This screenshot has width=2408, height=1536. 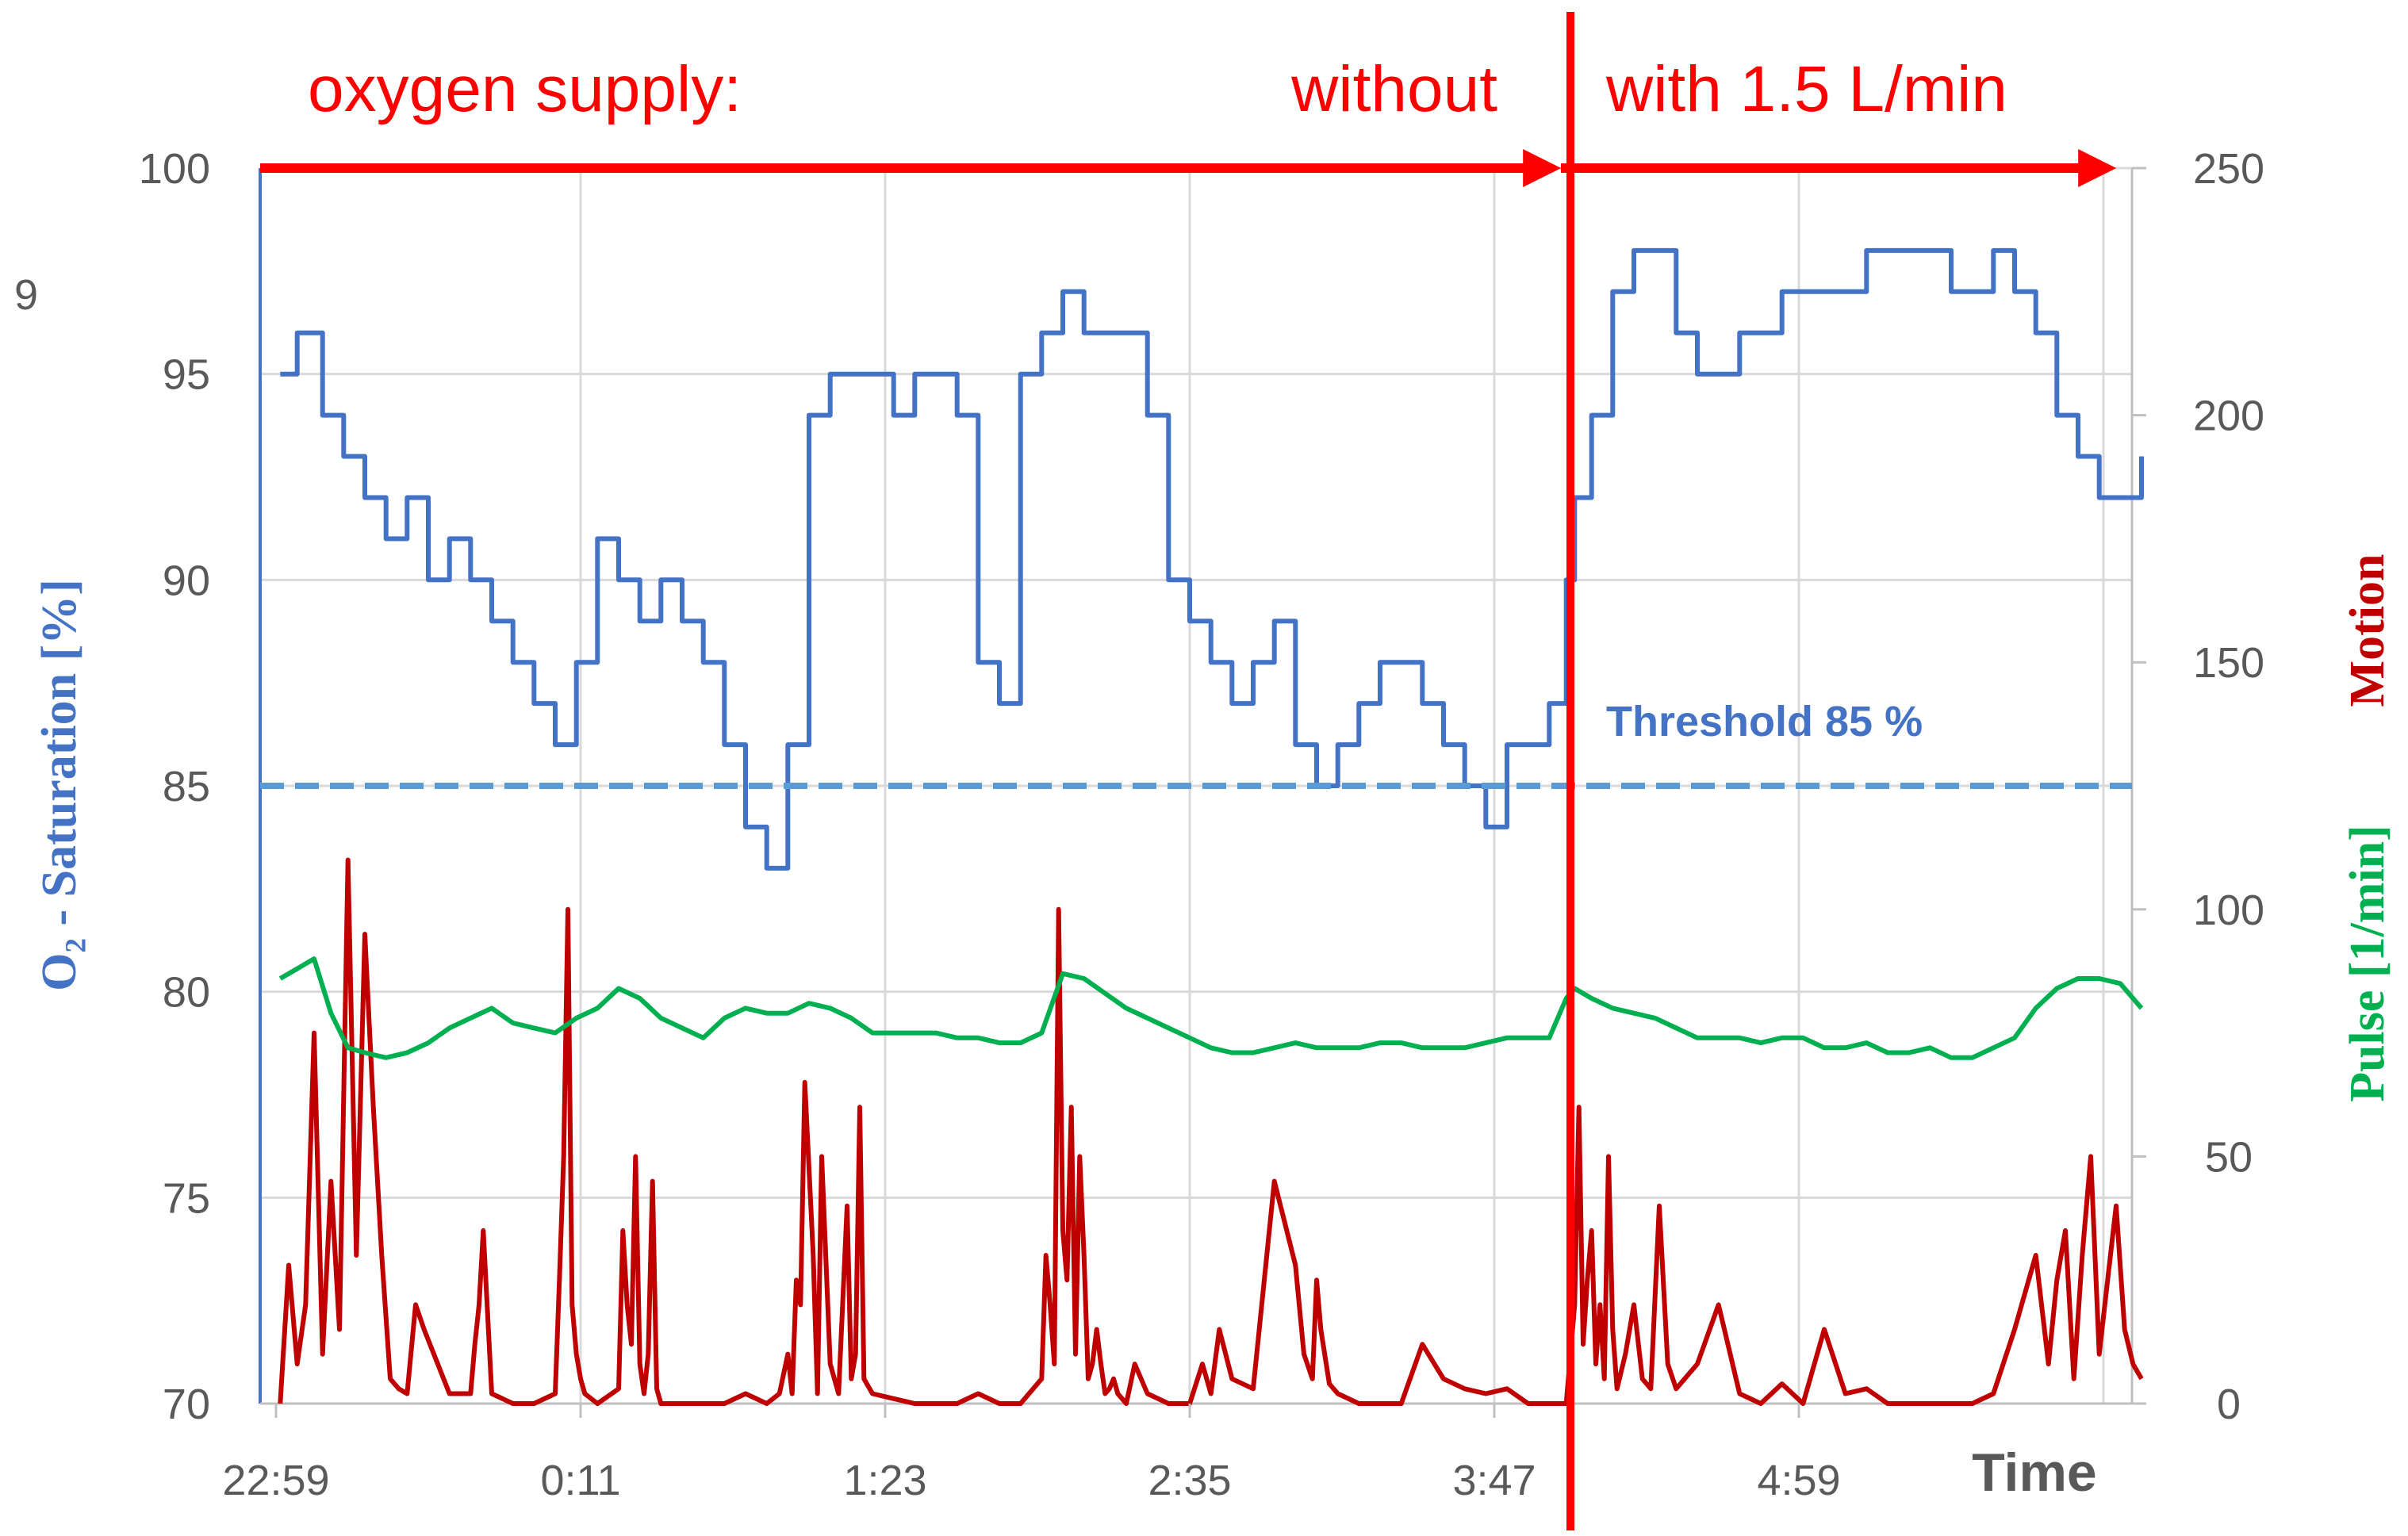 I want to click on left-axis-ticks: 100 95 90 85 80 75 70, so click(x=174, y=786).